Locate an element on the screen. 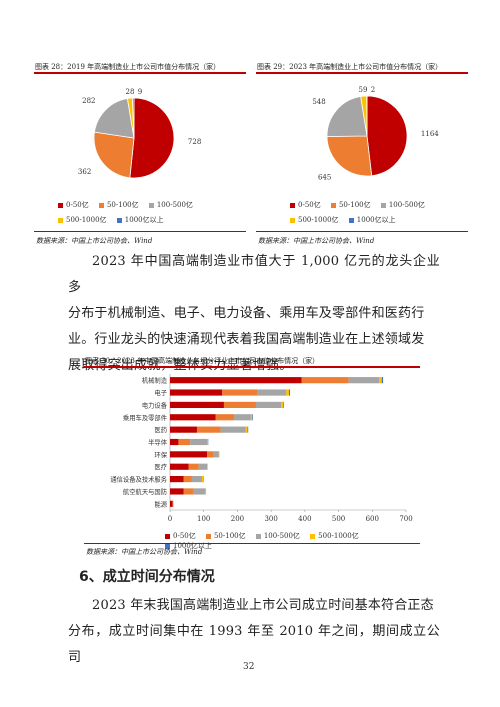 The height and width of the screenshot is (707, 500). pie-data-label: 1164 is located at coordinates (430, 134).